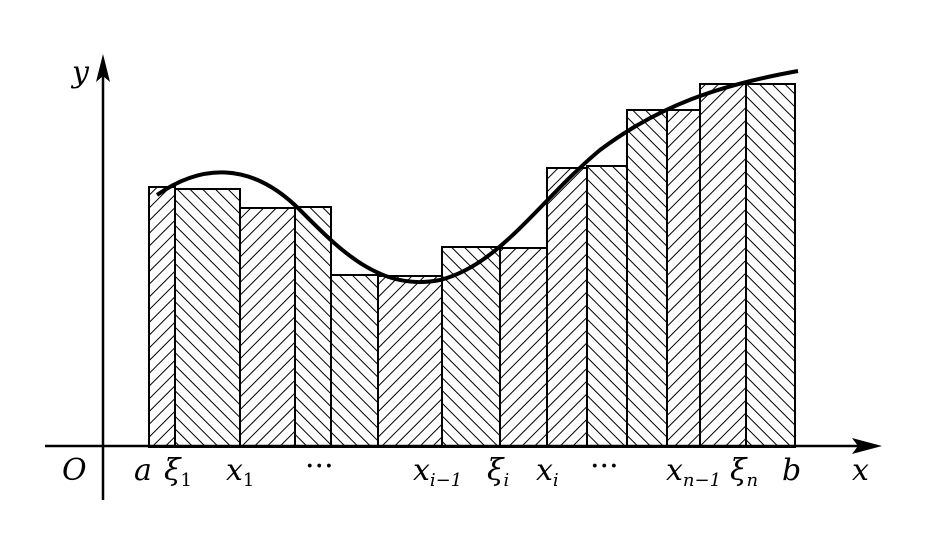  I want to click on tick-b: b, so click(791, 470).